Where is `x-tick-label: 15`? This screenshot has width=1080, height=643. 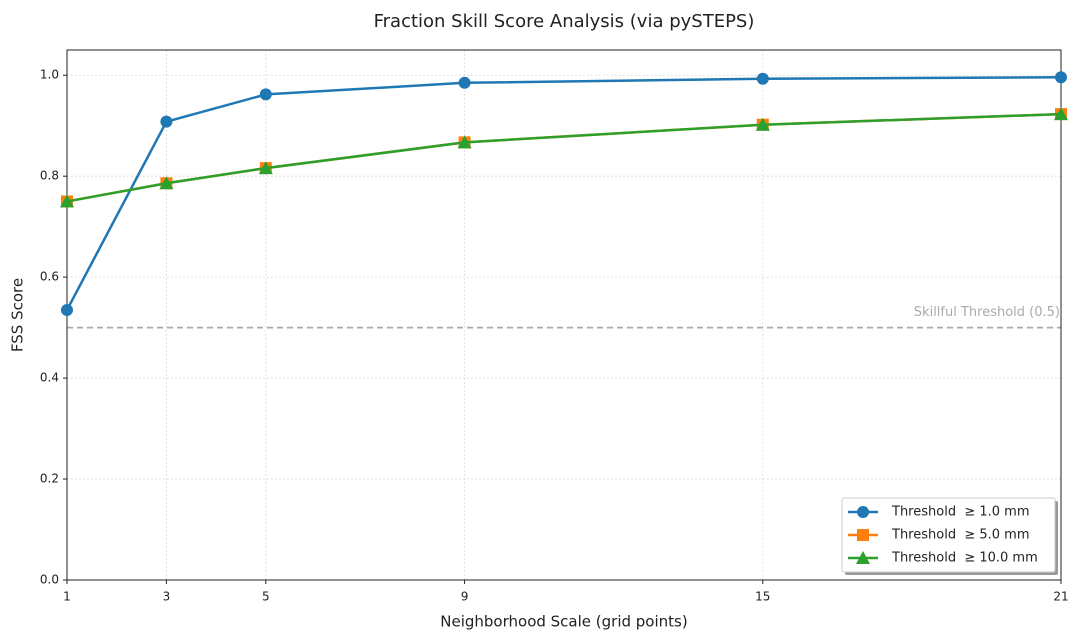
x-tick-label: 15 is located at coordinates (762, 597).